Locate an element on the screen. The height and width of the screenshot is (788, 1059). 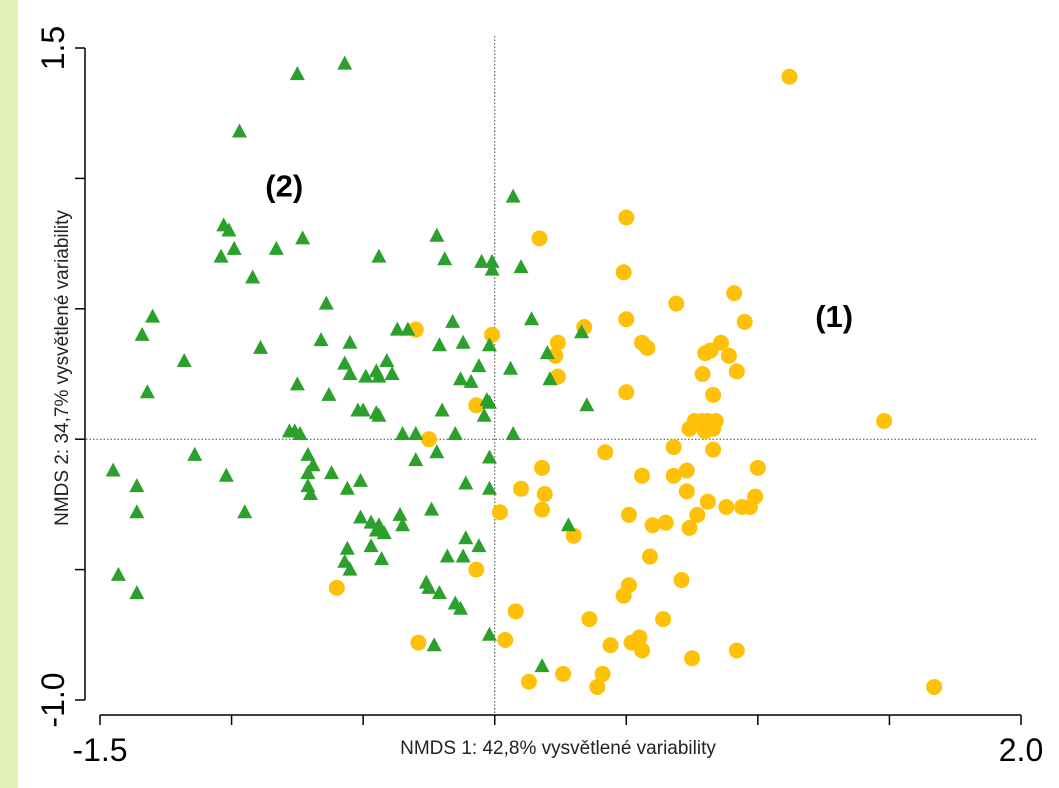
group-annotation: (1) is located at coordinates (834, 316).